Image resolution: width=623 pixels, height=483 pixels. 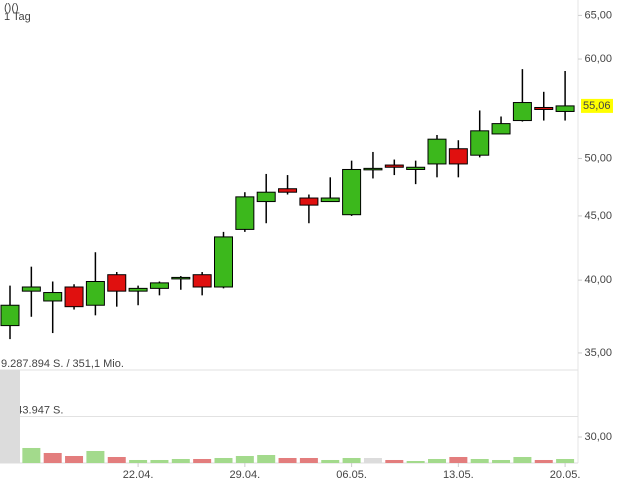 What do you see at coordinates (598, 59) in the screenshot?
I see `y-tick-label: 60,00` at bounding box center [598, 59].